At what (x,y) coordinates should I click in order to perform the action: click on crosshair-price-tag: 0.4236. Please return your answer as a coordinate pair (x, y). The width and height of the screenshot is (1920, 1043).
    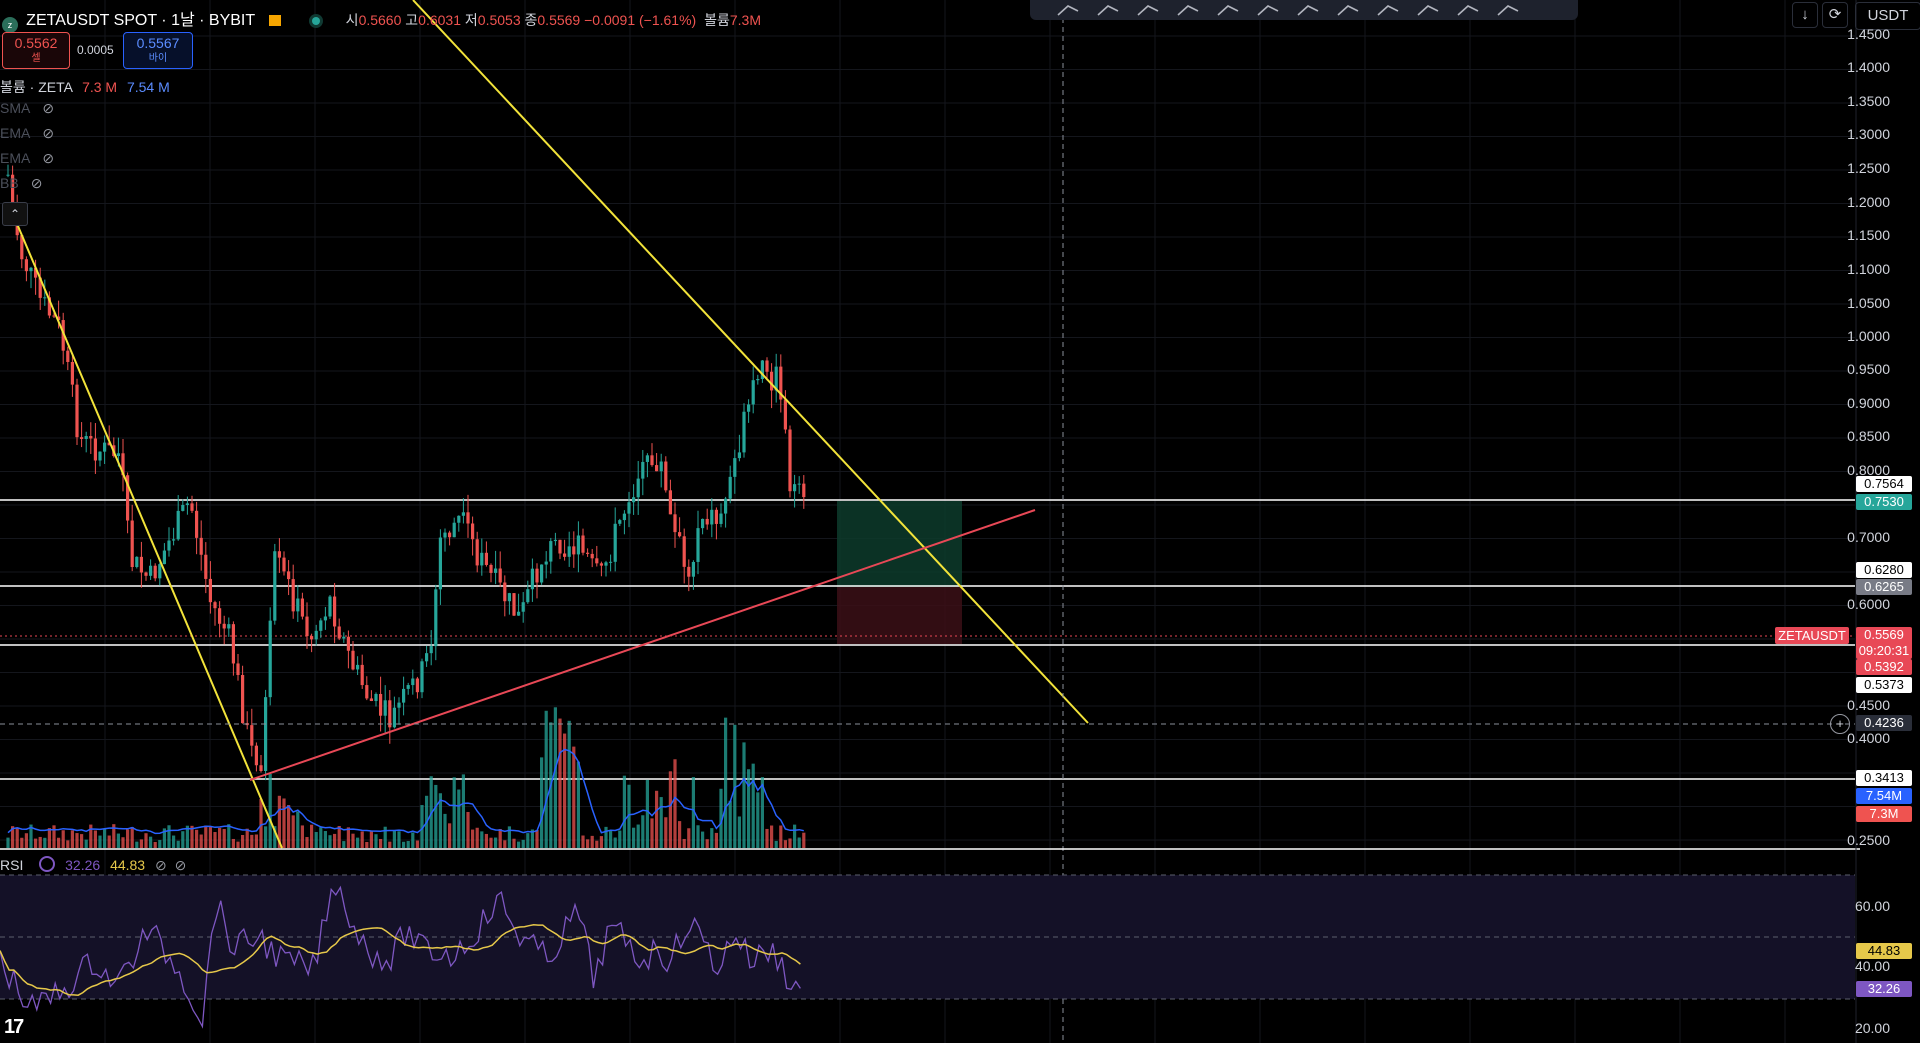
    Looking at the image, I should click on (1884, 723).